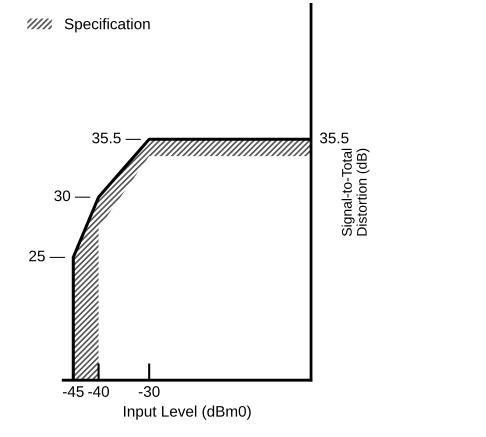 Image resolution: width=486 pixels, height=437 pixels. I want to click on text: Specification, so click(107, 25).